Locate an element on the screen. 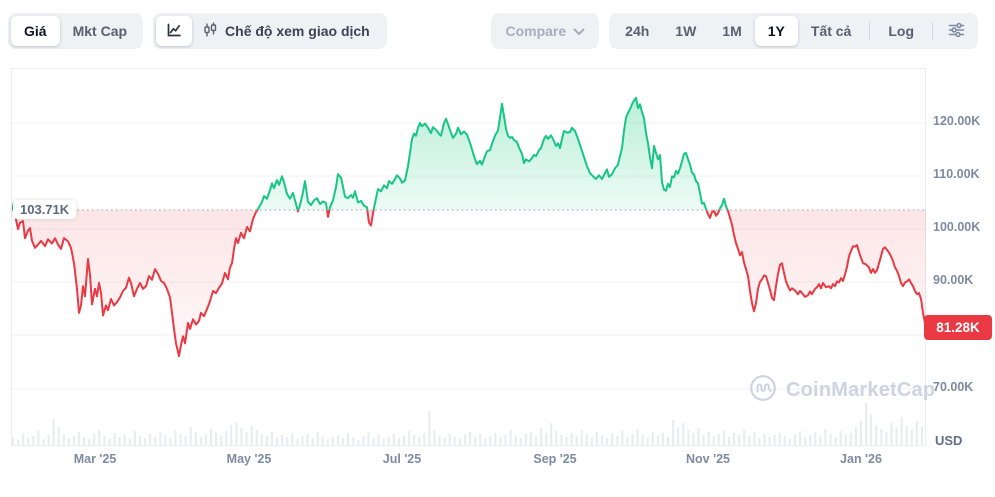  range-selector: 24h 1W 1M 1Y Tất cả Log is located at coordinates (793, 31).